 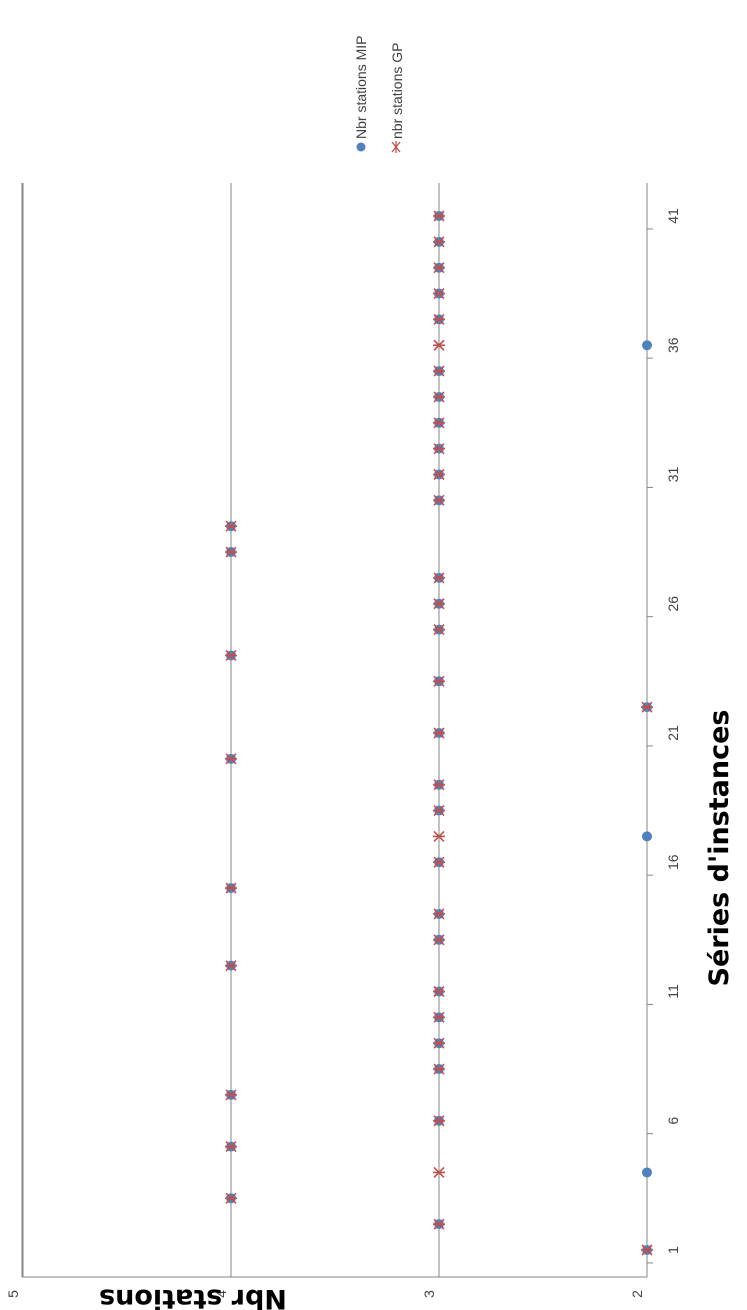 What do you see at coordinates (673, 733) in the screenshot?
I see `x-tick-label: 21` at bounding box center [673, 733].